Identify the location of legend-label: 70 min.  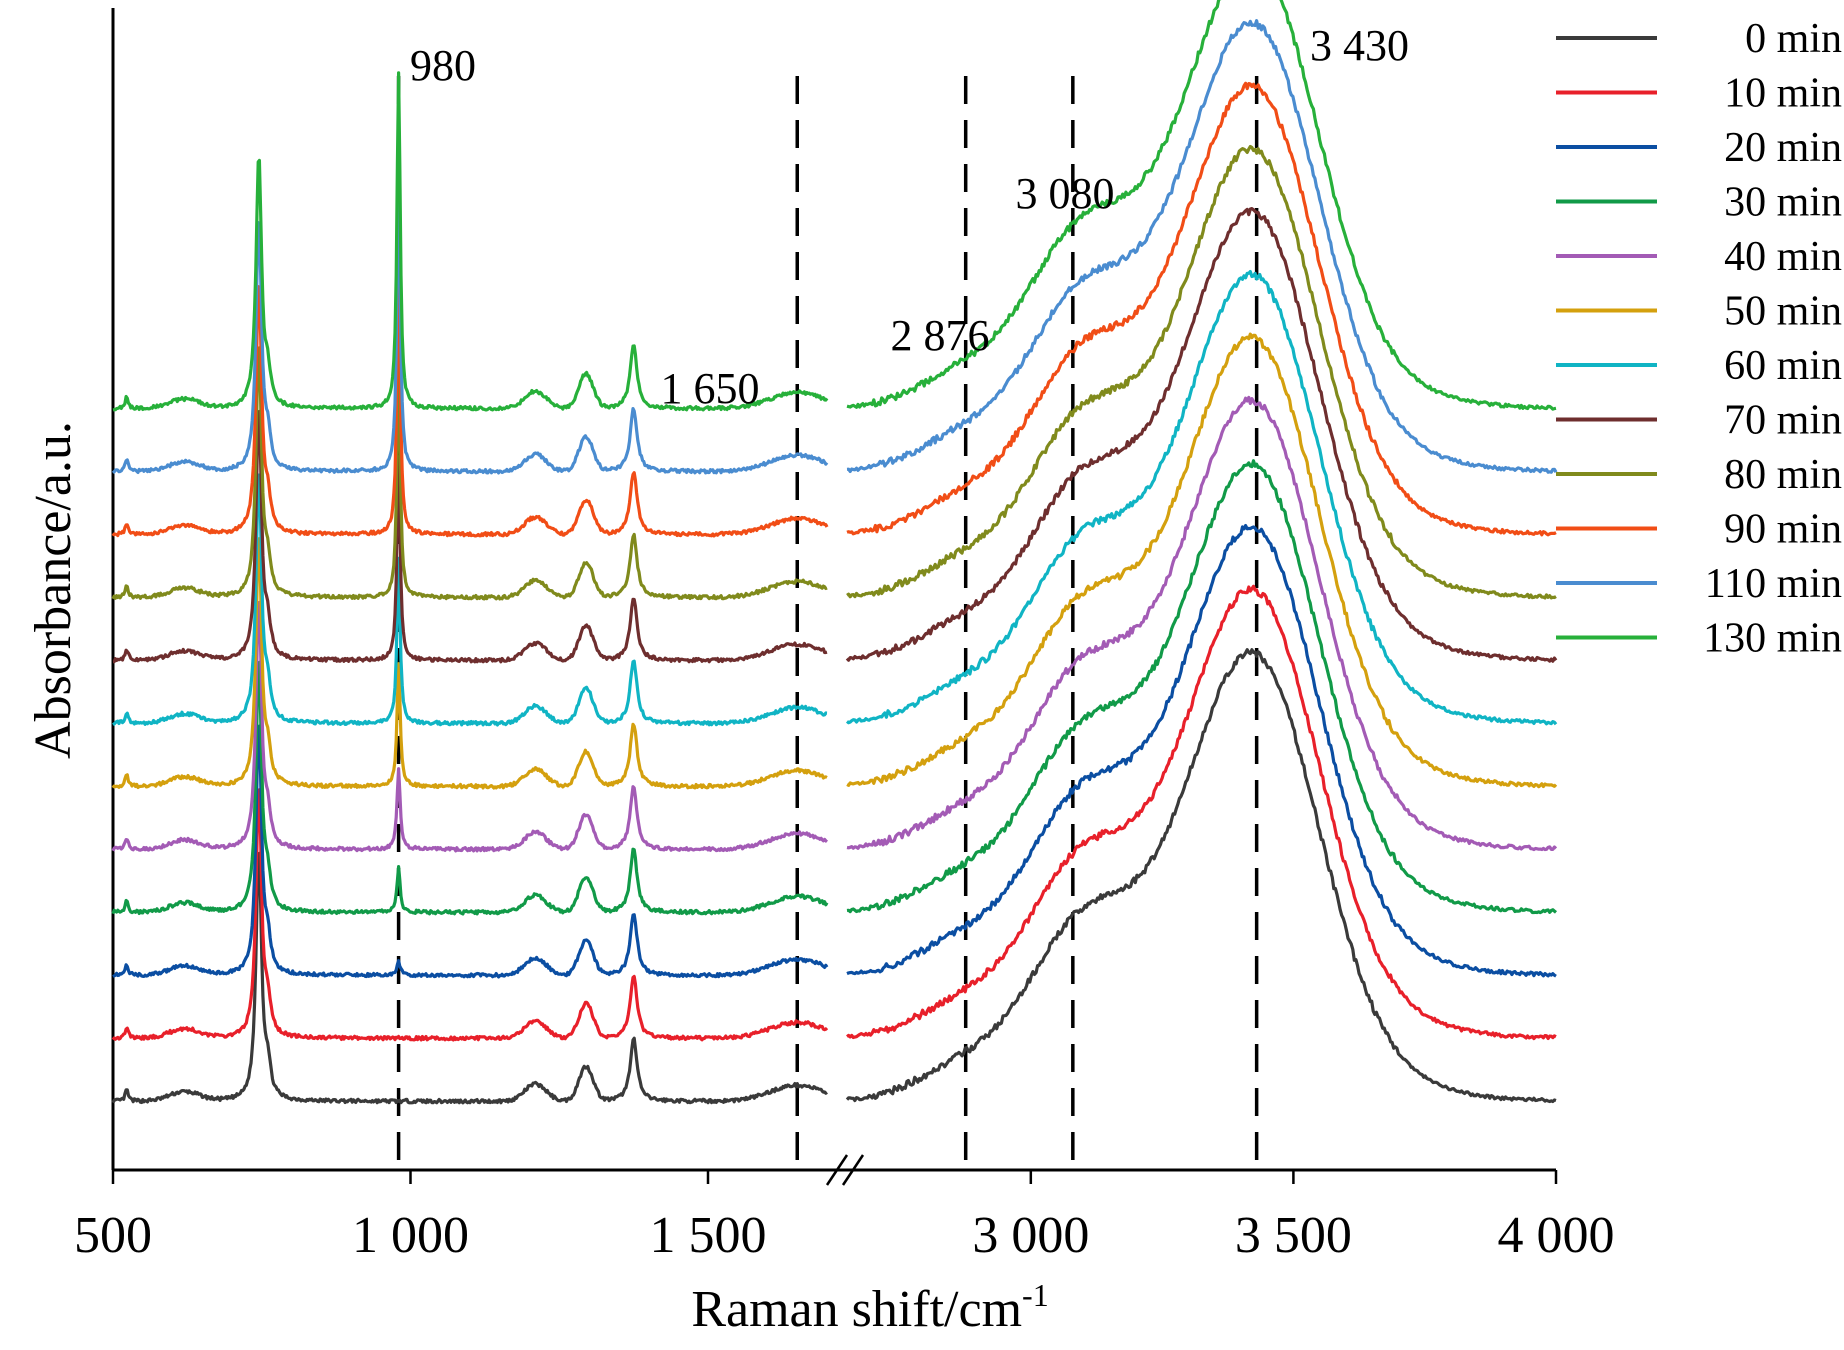
(1783, 421).